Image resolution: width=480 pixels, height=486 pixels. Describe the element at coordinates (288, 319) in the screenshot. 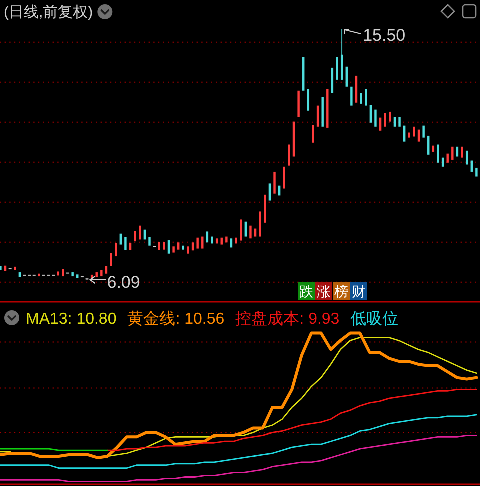

I see `text: 控盘成本: 9.93` at that location.